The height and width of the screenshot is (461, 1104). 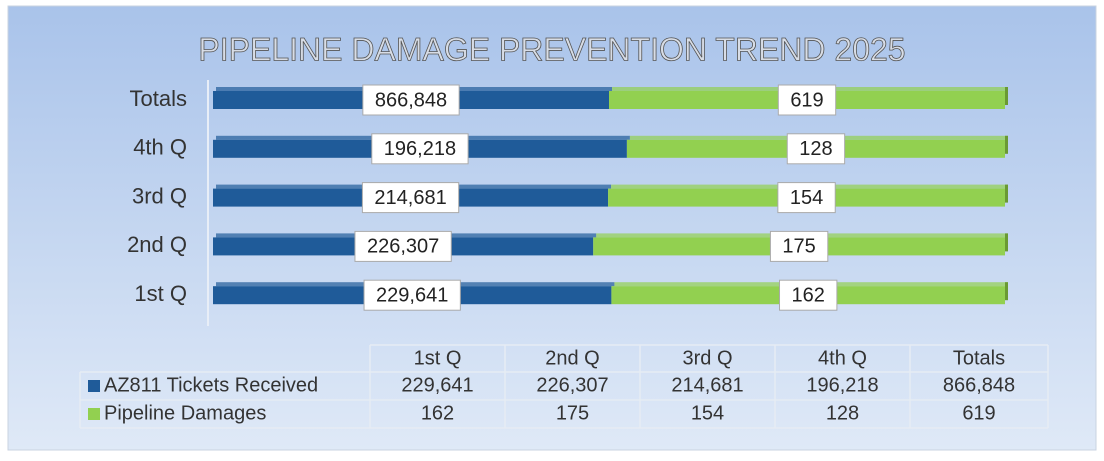 I want to click on data-label: 866,848, so click(x=411, y=100).